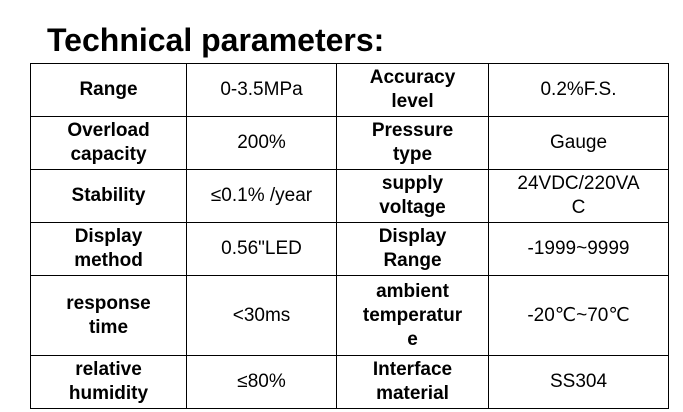 The image size is (683, 412). What do you see at coordinates (261, 382) in the screenshot?
I see `parameter-value: ≤80%` at bounding box center [261, 382].